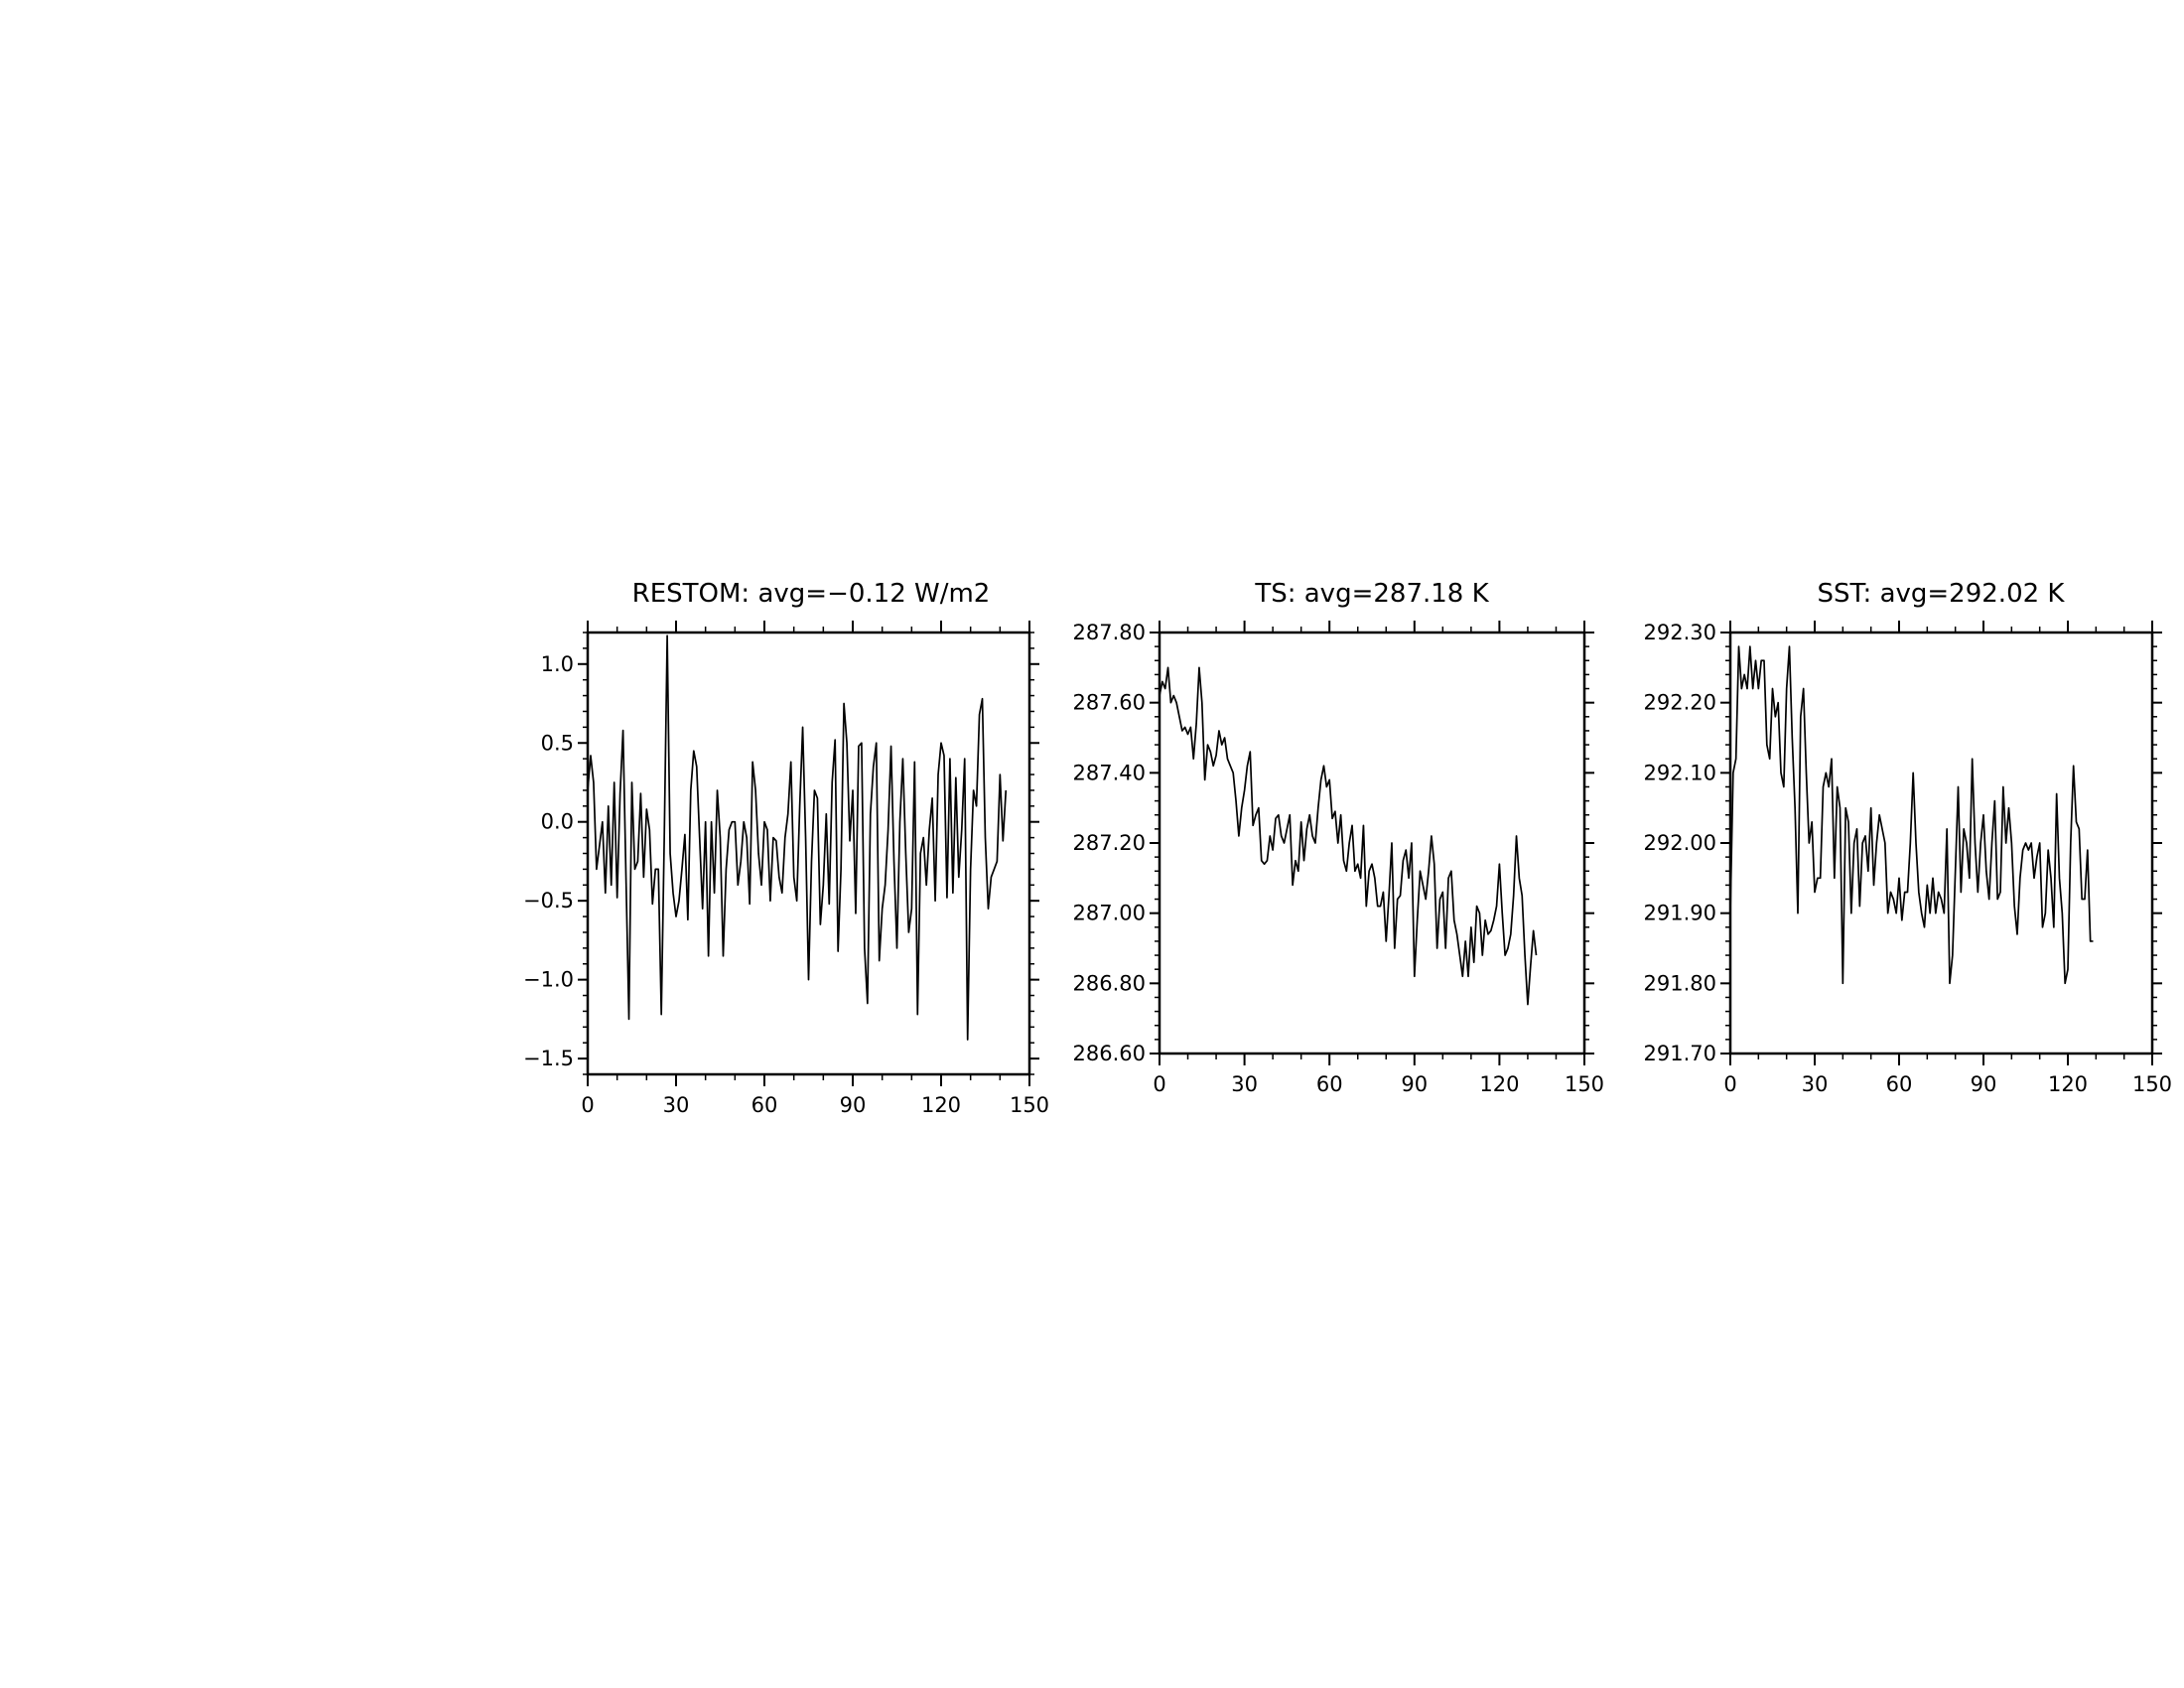  I want to click on y-tick-label-ts: 287.00, so click(1109, 913).